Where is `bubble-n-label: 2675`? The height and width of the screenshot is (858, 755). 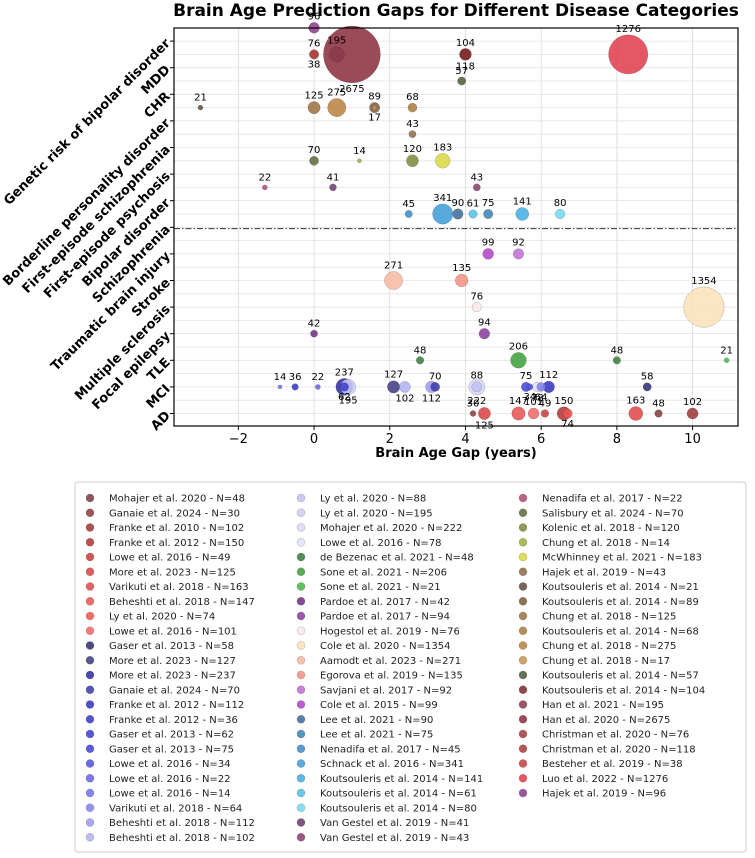
bubble-n-label: 2675 is located at coordinates (351, 89).